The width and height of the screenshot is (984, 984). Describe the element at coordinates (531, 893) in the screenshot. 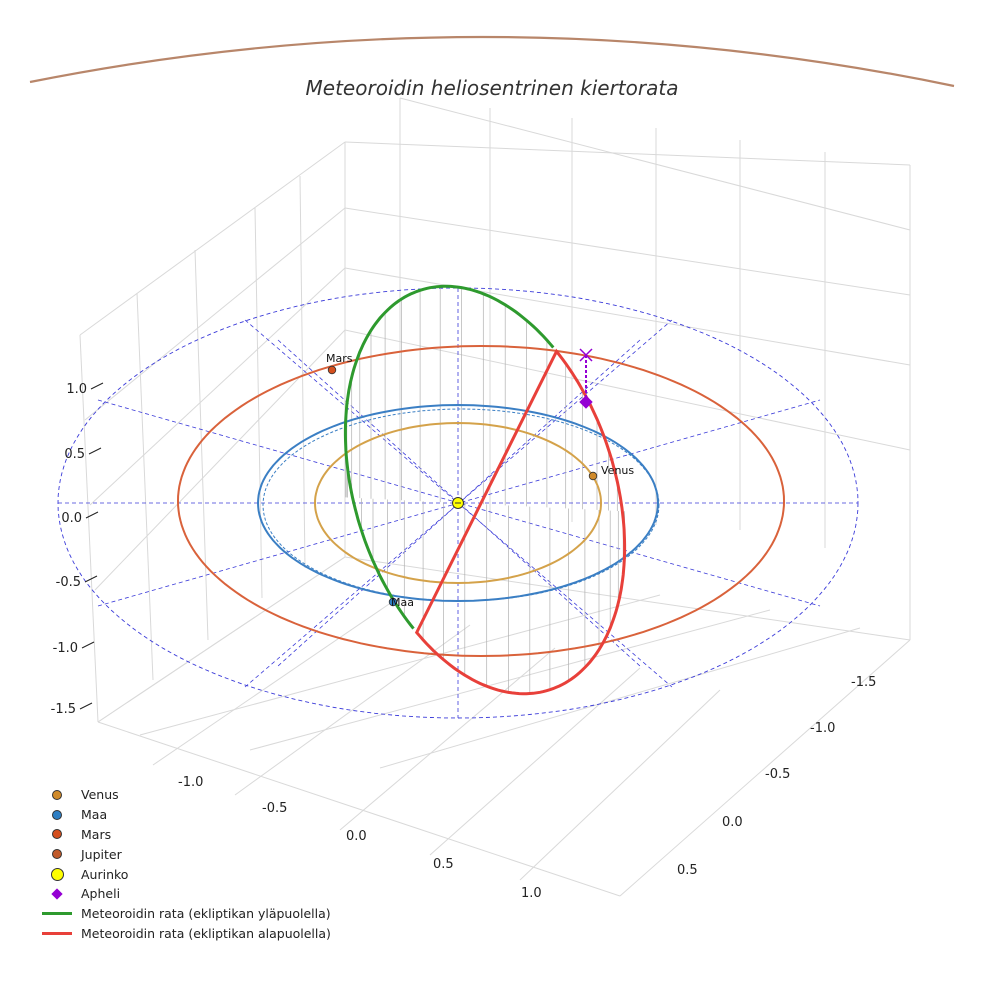

I see `y-tick-4: 1.0` at that location.